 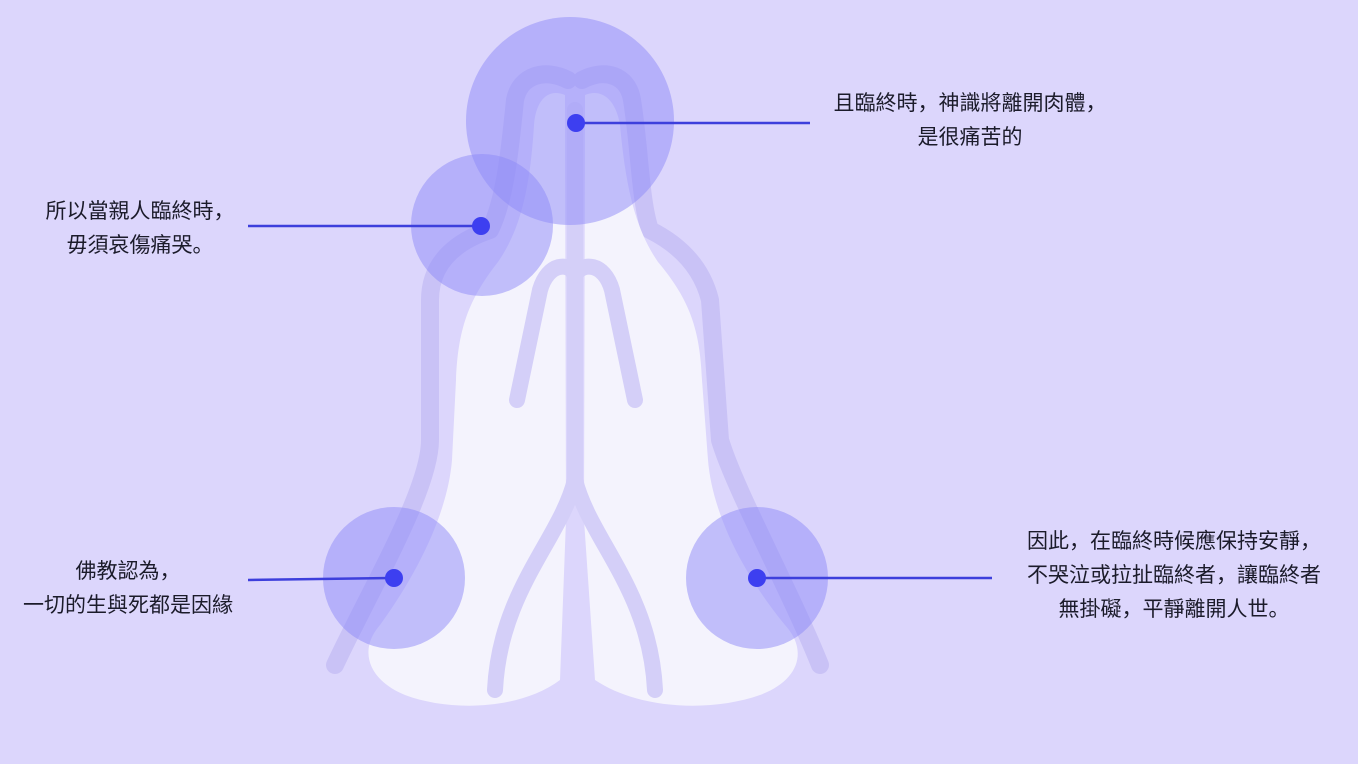 I want to click on connector-left-lower, so click(x=321, y=579).